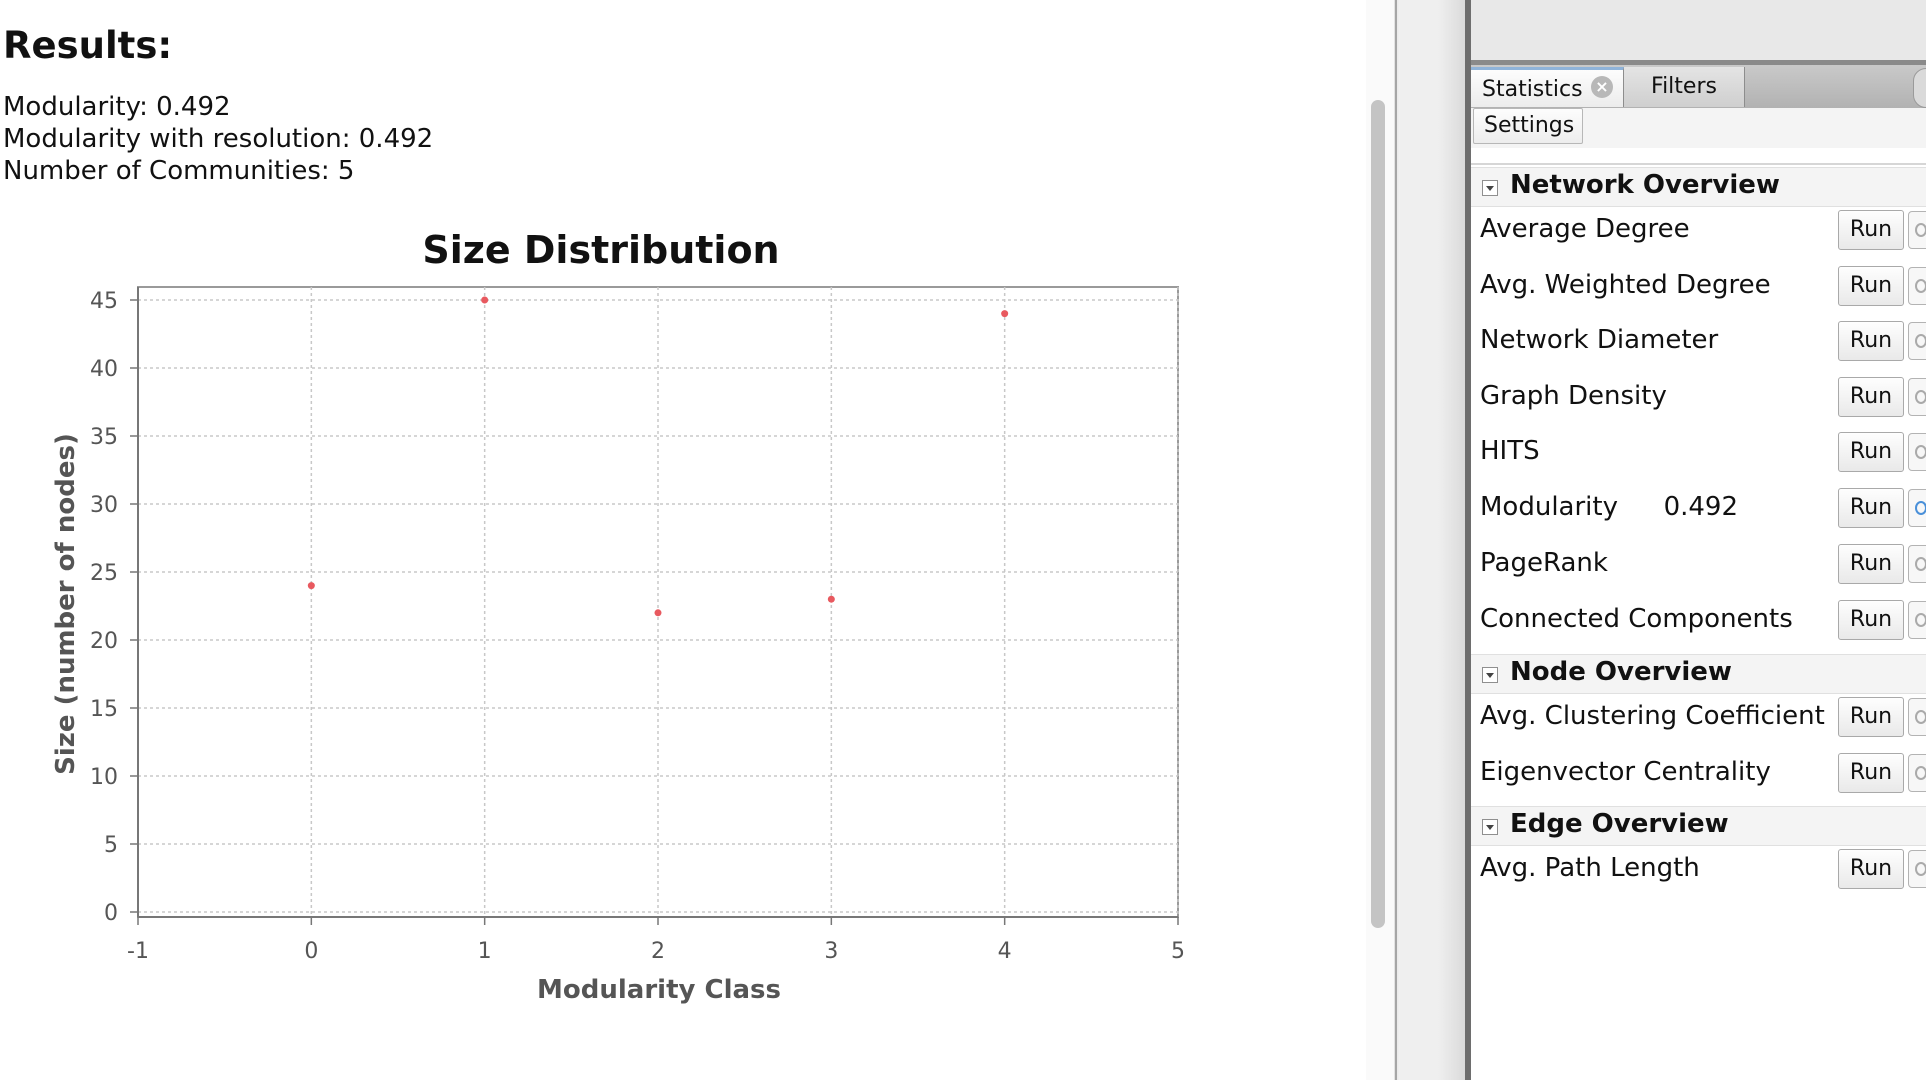  What do you see at coordinates (1871, 230) in the screenshot?
I see `run-average-degree-button: Run` at bounding box center [1871, 230].